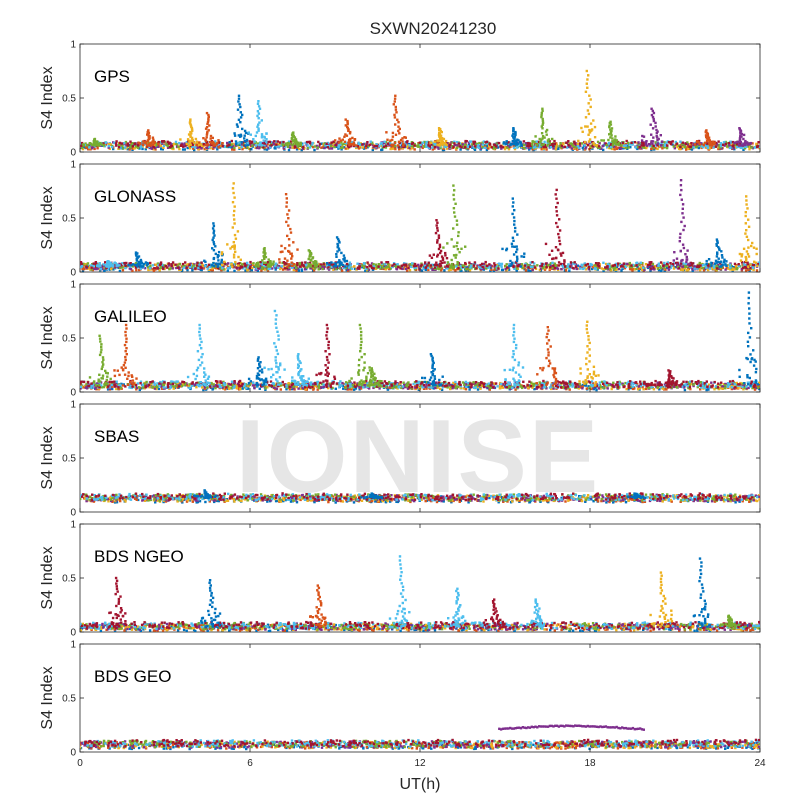 The image size is (800, 800). Describe the element at coordinates (47, 217) in the screenshot. I see `y-axis-label: S4 Index` at that location.